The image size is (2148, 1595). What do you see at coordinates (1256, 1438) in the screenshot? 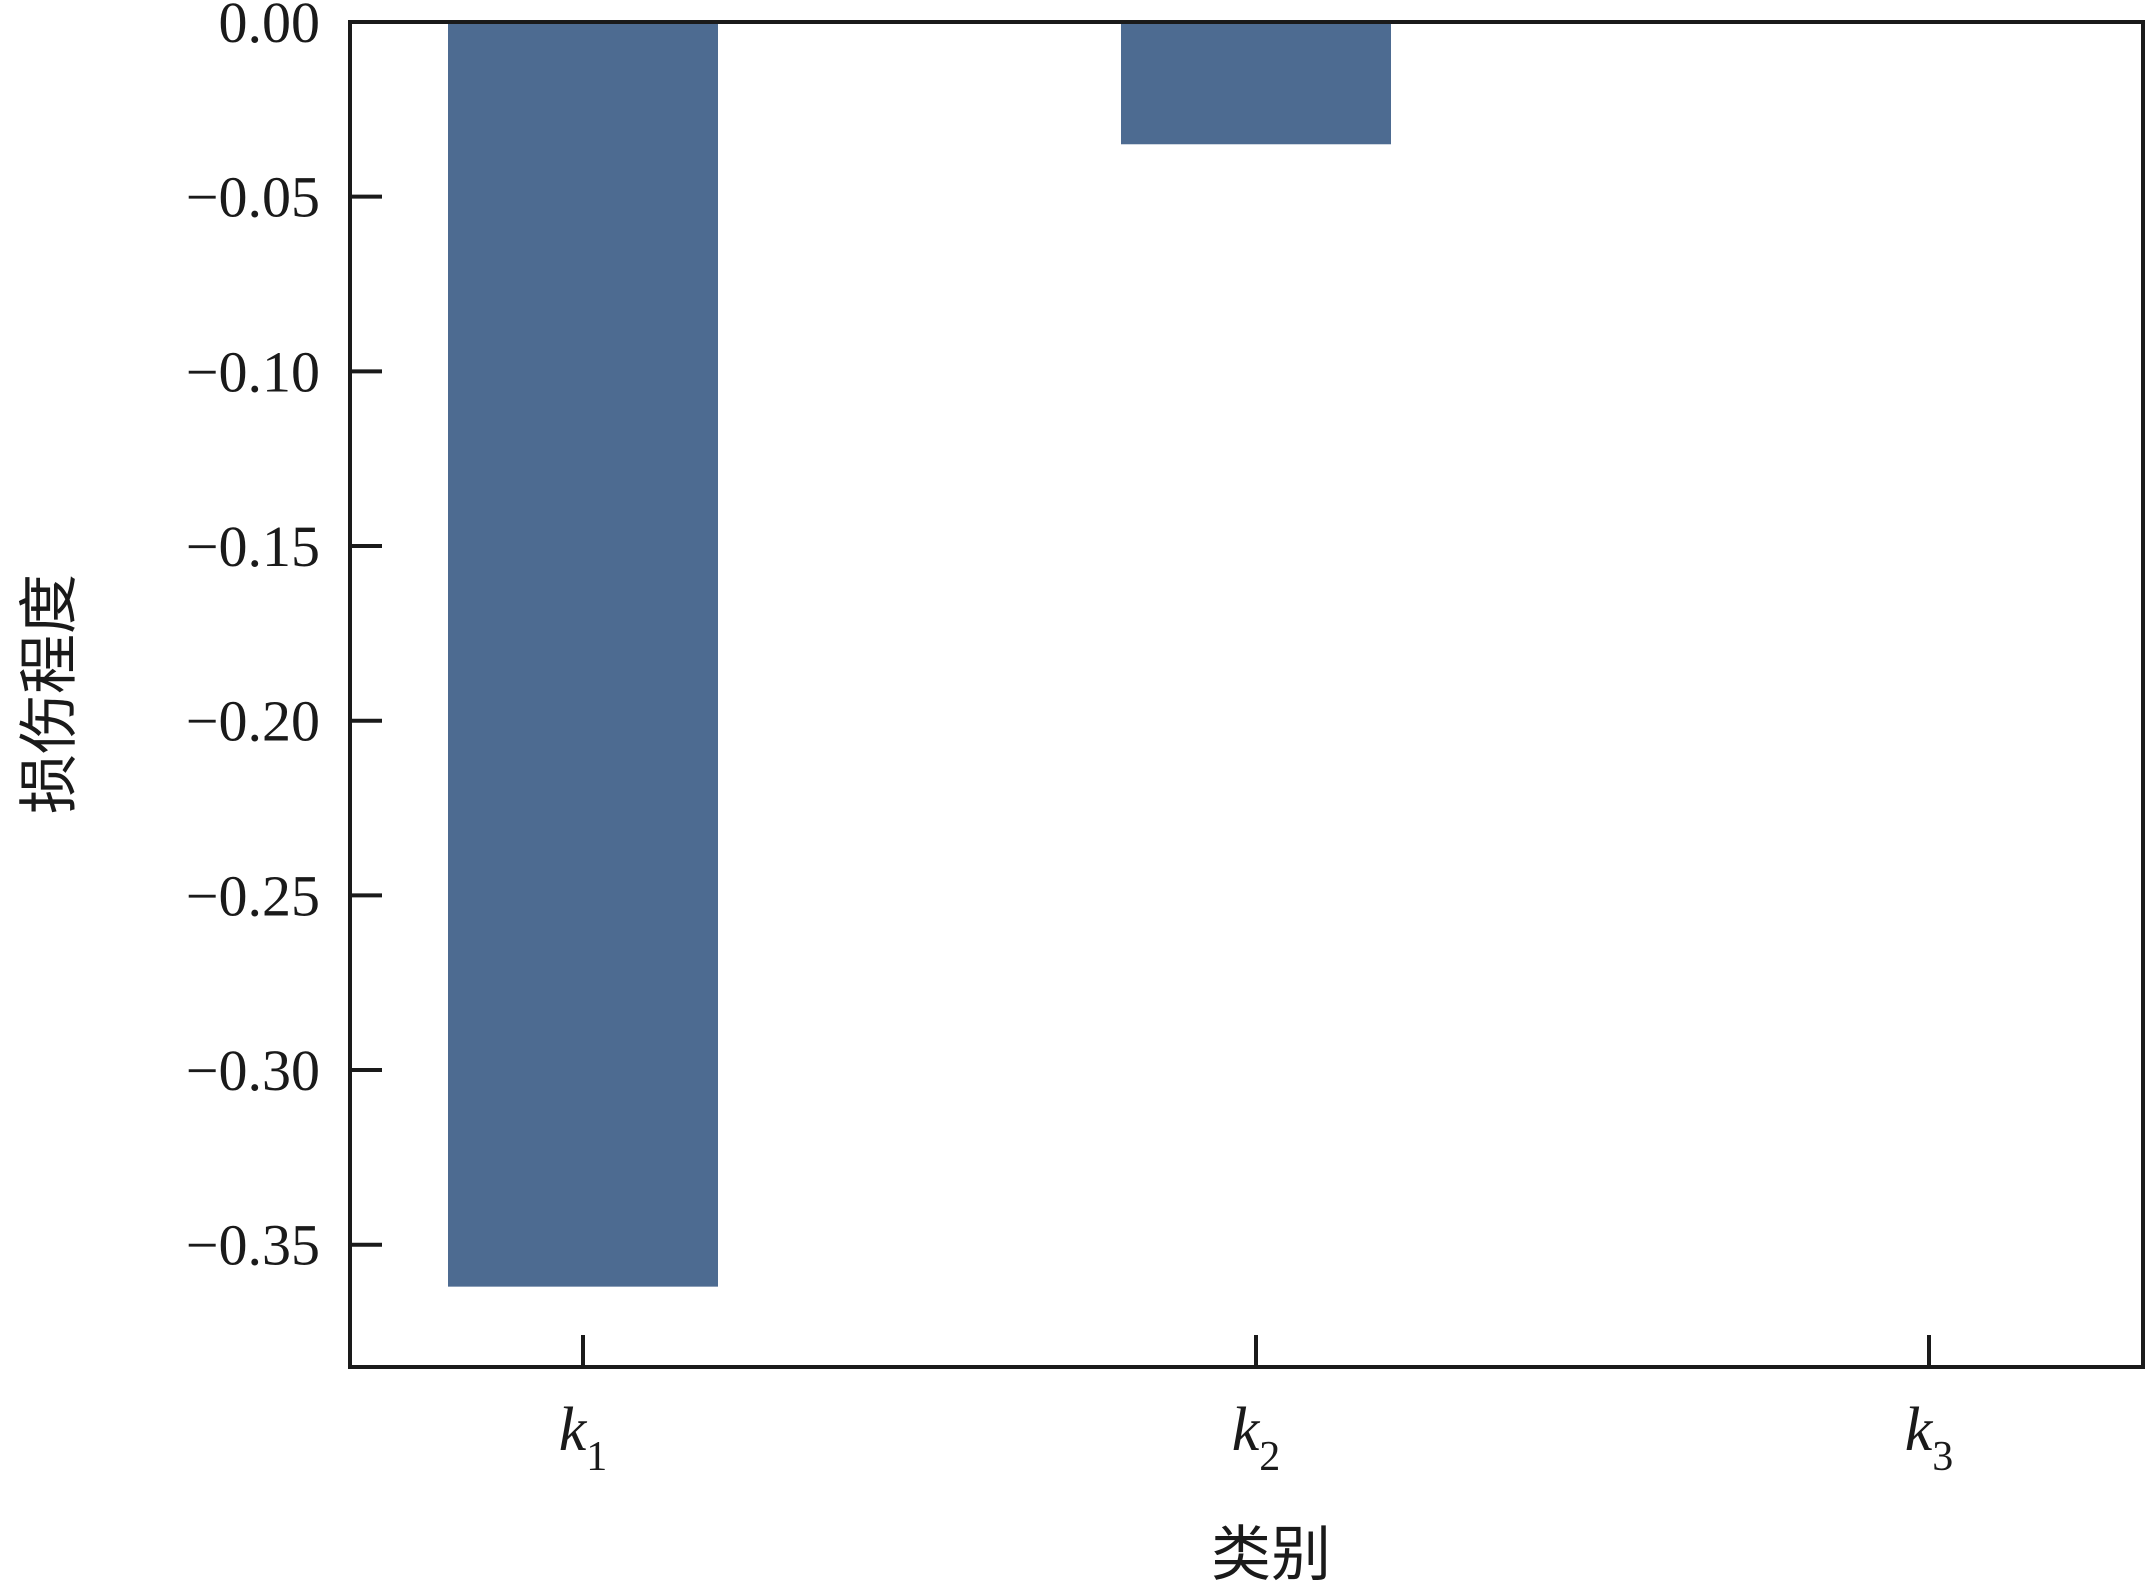
I see `x-tick-label-k2: k2` at bounding box center [1256, 1438].